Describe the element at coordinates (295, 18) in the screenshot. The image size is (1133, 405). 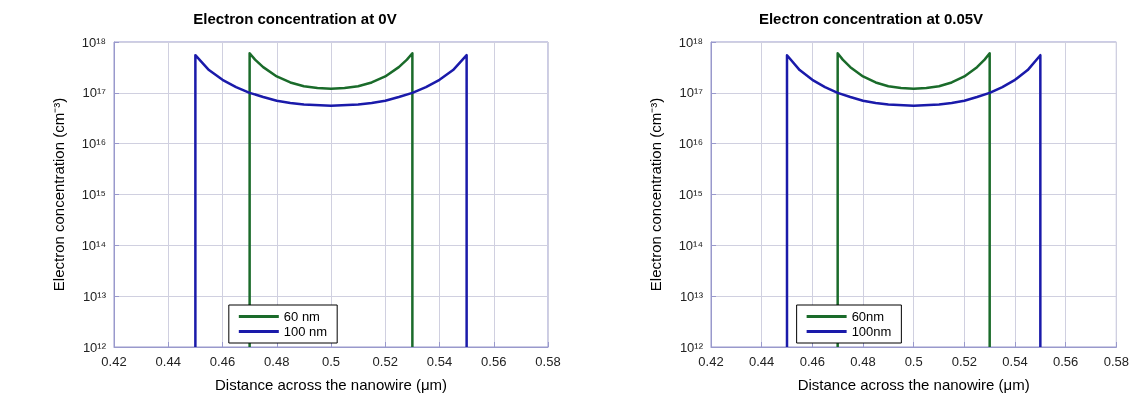
I see `chart-title: Electron concentration at 0V` at that location.